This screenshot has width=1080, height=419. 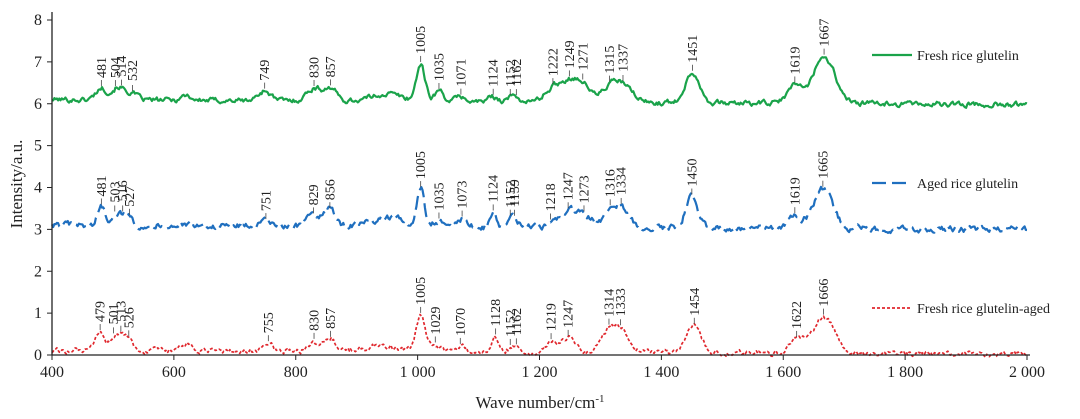 What do you see at coordinates (115, 192) in the screenshot?
I see `peak-label: 503` at bounding box center [115, 192].